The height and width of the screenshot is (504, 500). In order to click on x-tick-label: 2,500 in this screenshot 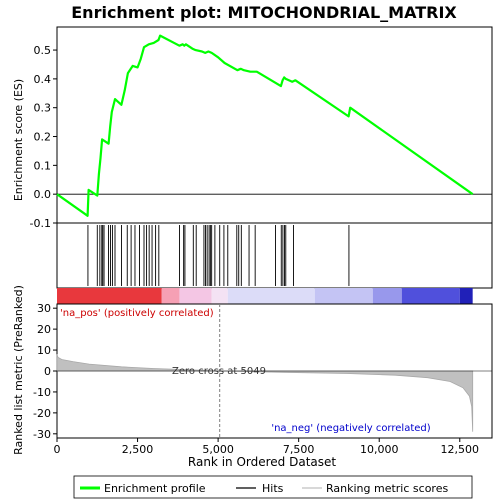, I will do `click(138, 449)`.